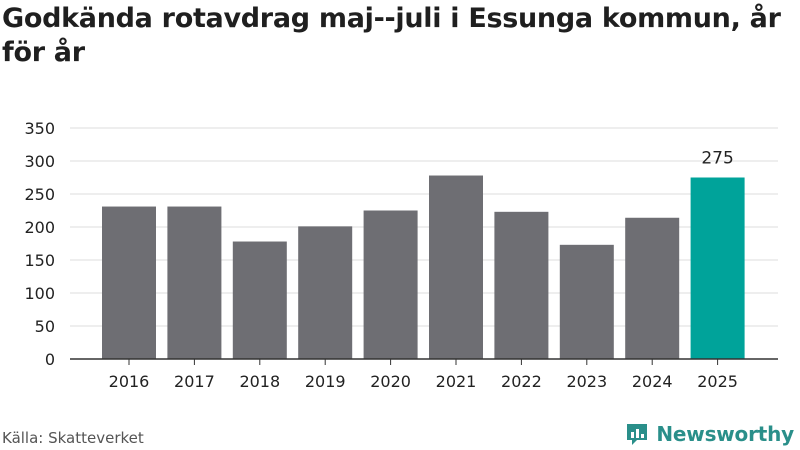 The image size is (800, 450). Describe the element at coordinates (390, 381) in the screenshot. I see `x-tick-label: 2020` at that location.